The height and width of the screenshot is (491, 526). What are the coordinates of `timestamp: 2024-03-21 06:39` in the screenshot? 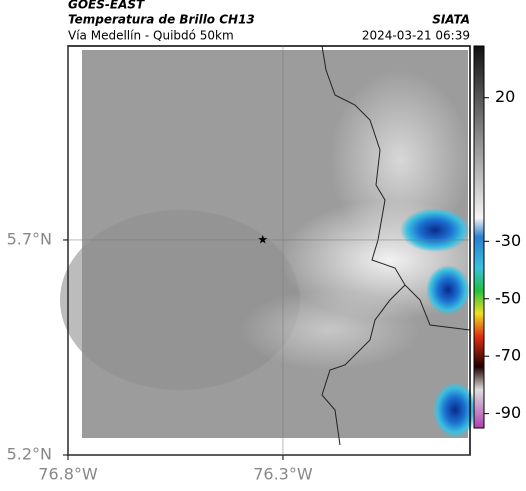 It's located at (416, 36).